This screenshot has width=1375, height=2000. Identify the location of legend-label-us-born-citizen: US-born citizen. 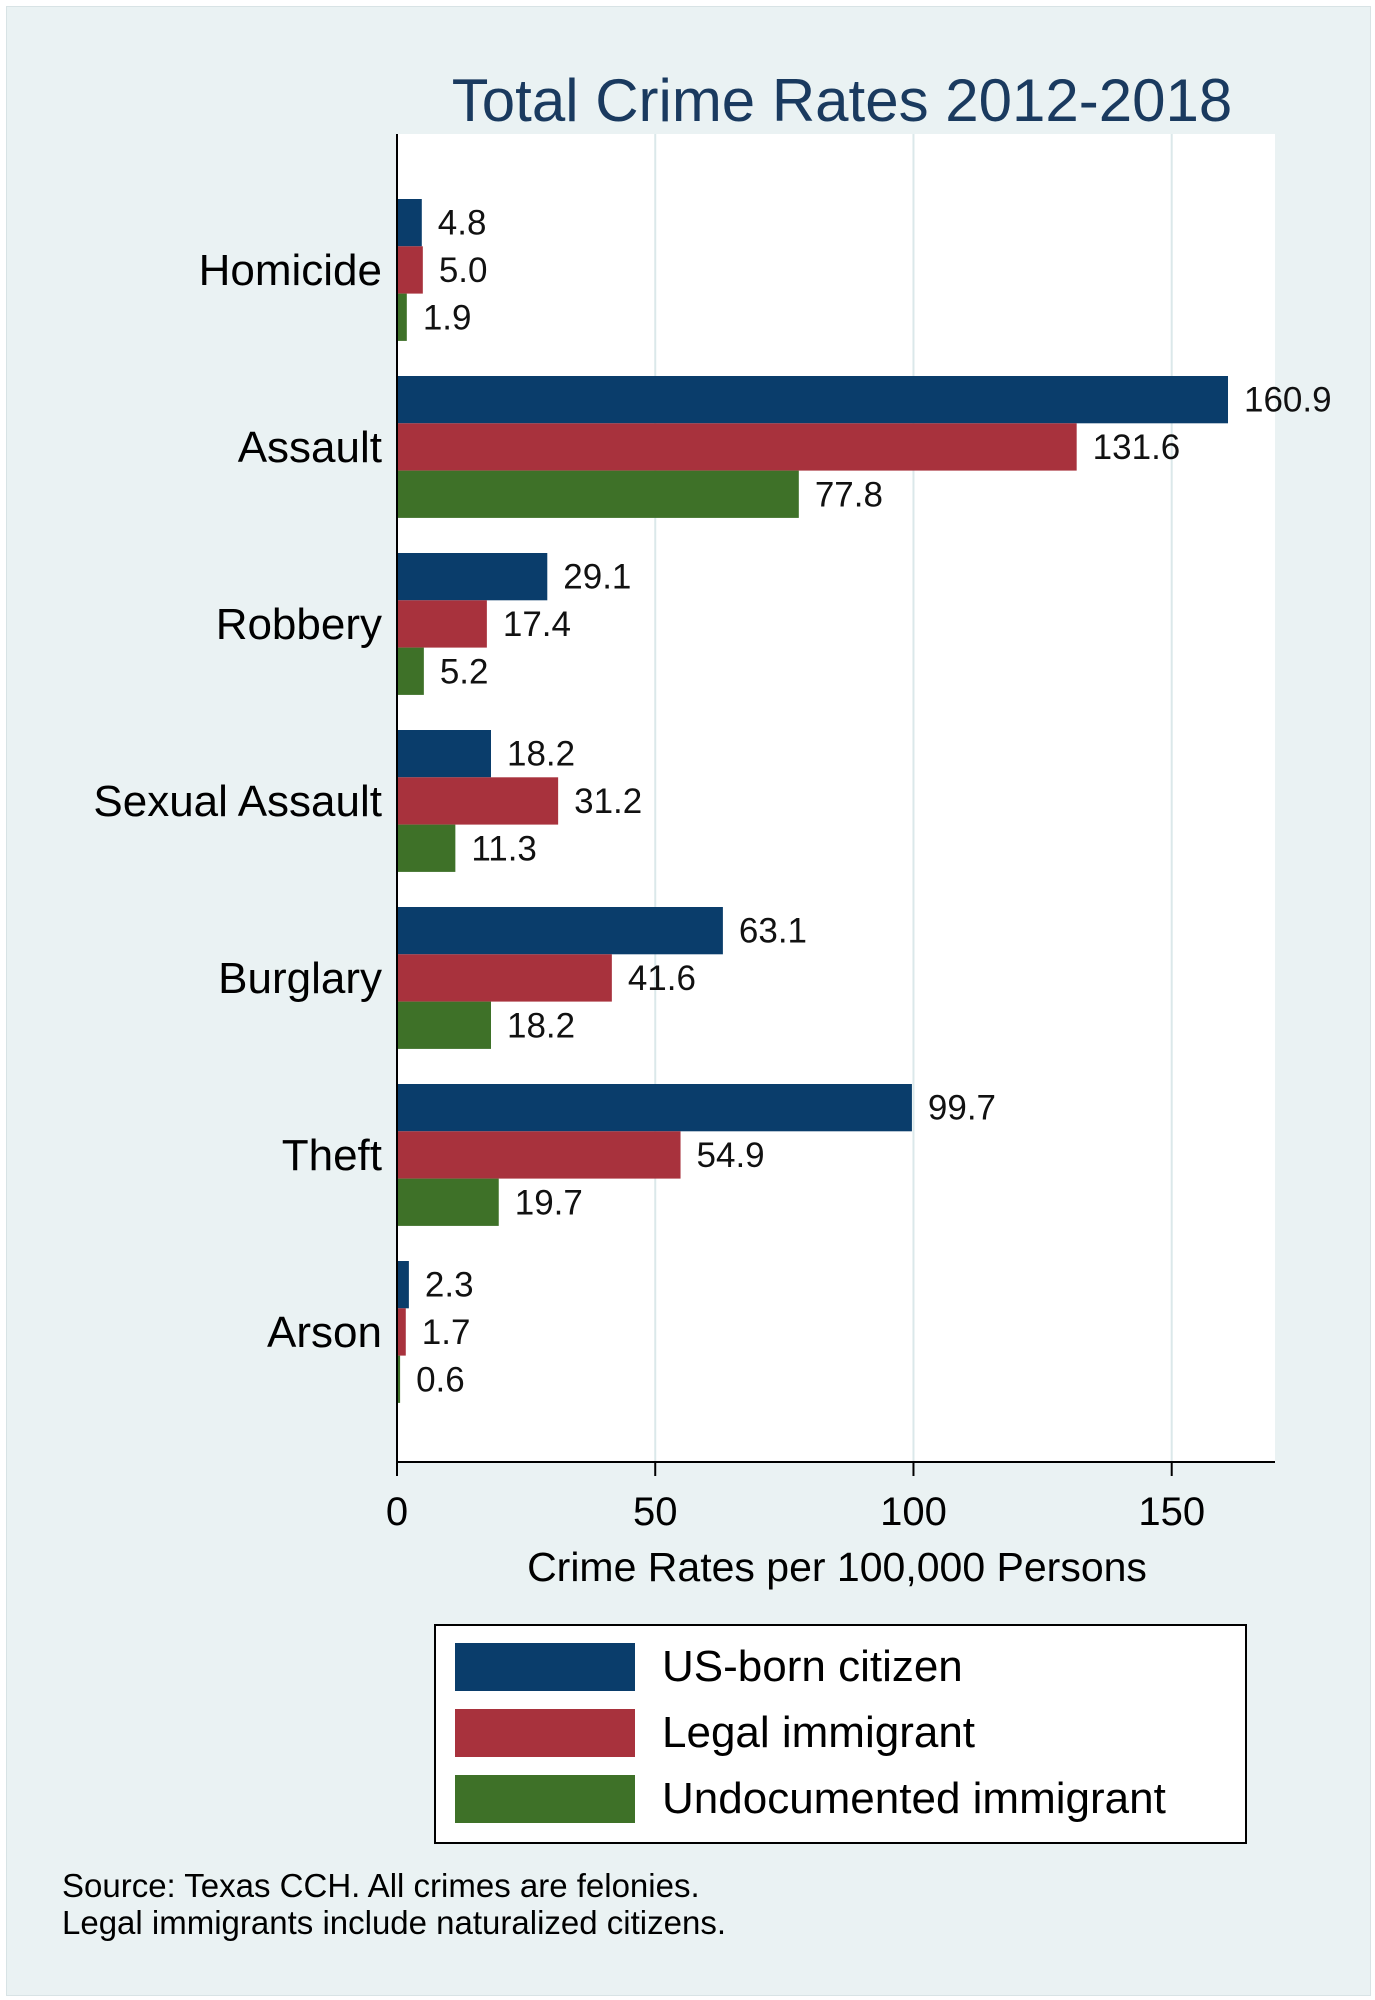
(812, 1666).